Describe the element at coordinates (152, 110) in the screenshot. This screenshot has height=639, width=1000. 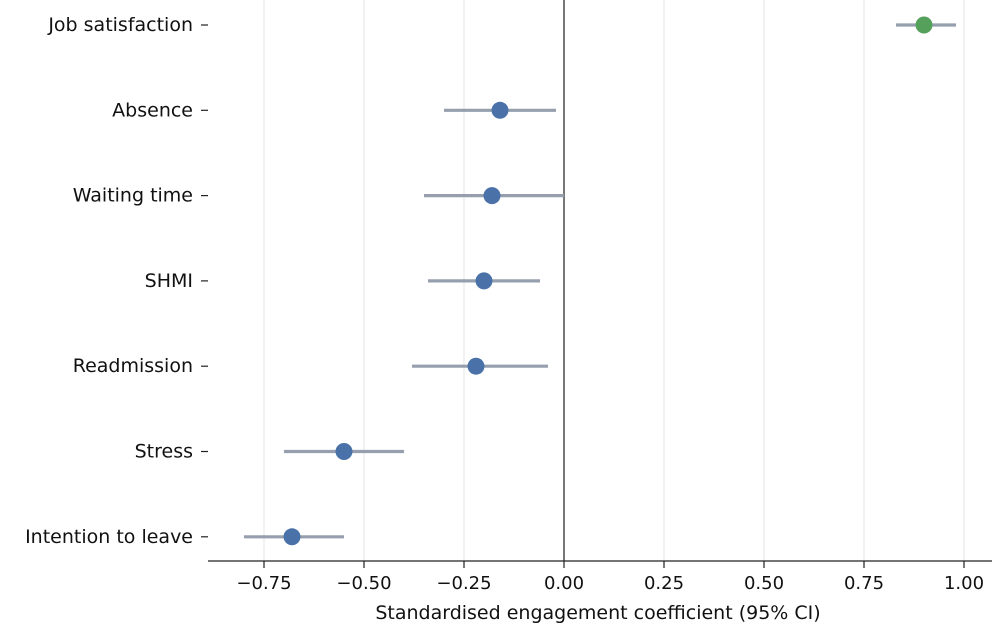
I see `y-tick-label: Absence` at that location.